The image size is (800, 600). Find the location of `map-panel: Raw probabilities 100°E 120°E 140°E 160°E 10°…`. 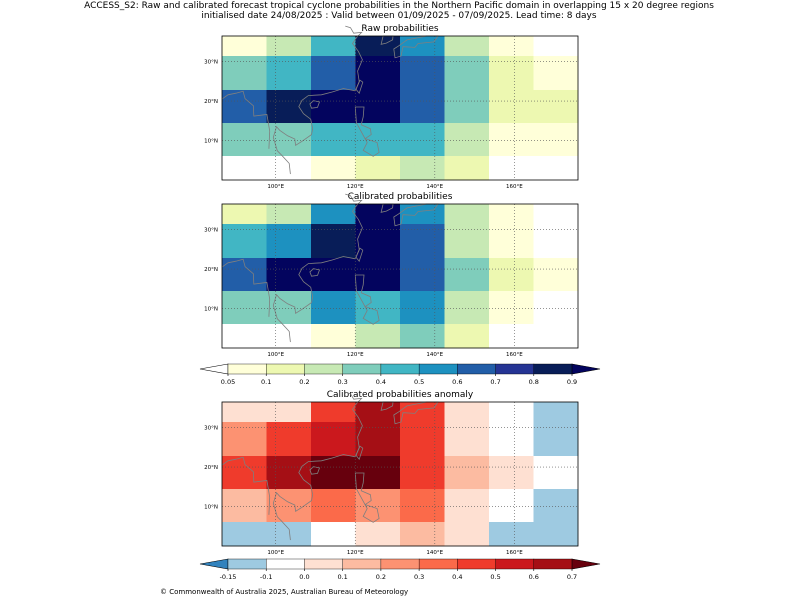

map-panel: Raw probabilities 100°E 120°E 140°E 160°E 10°… is located at coordinates (391, 107).